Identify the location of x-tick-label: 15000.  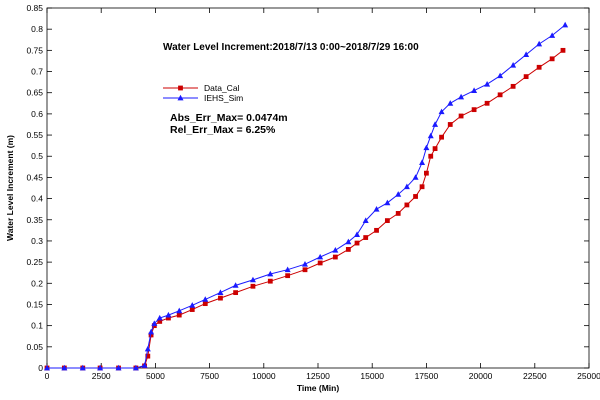
(372, 376).